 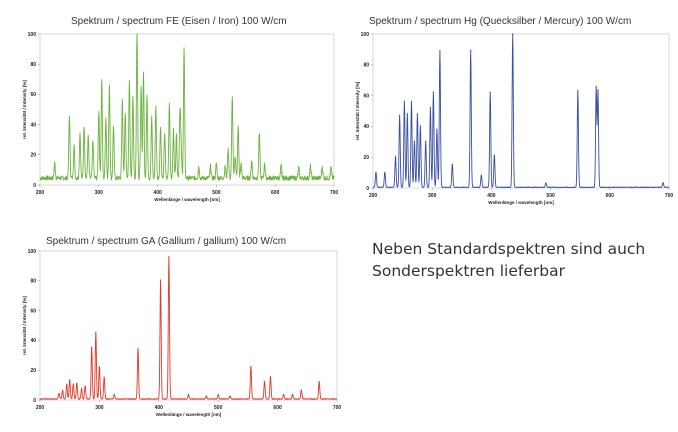 What do you see at coordinates (365, 35) in the screenshot?
I see `chart-hg-ytick-label-100: 100` at bounding box center [365, 35].